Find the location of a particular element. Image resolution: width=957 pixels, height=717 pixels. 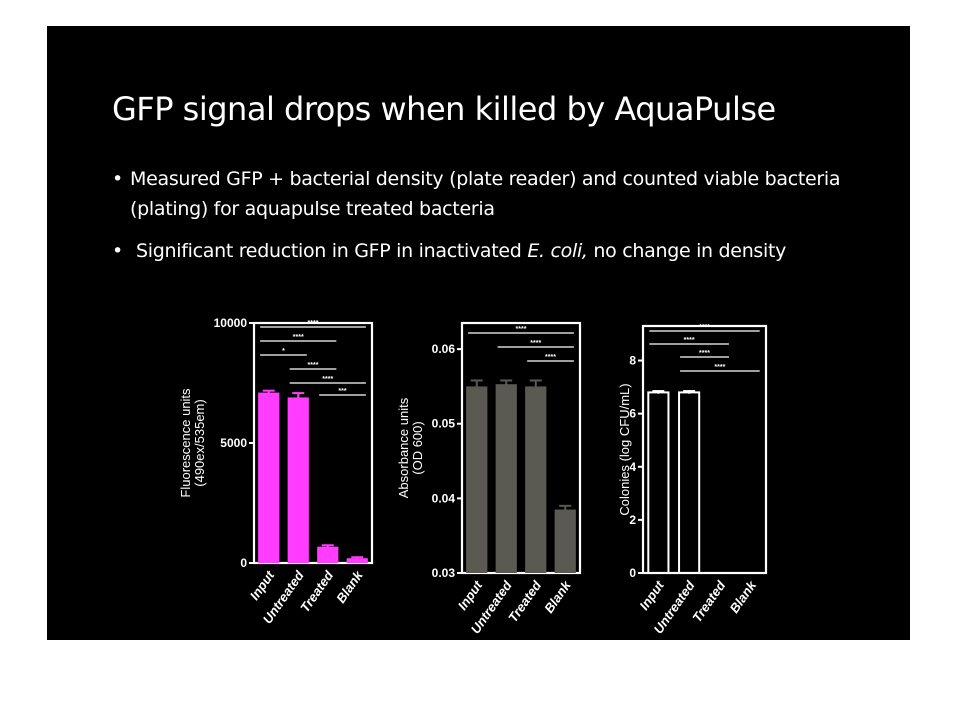

y-axis-label: (OD 600) is located at coordinates (417, 447).